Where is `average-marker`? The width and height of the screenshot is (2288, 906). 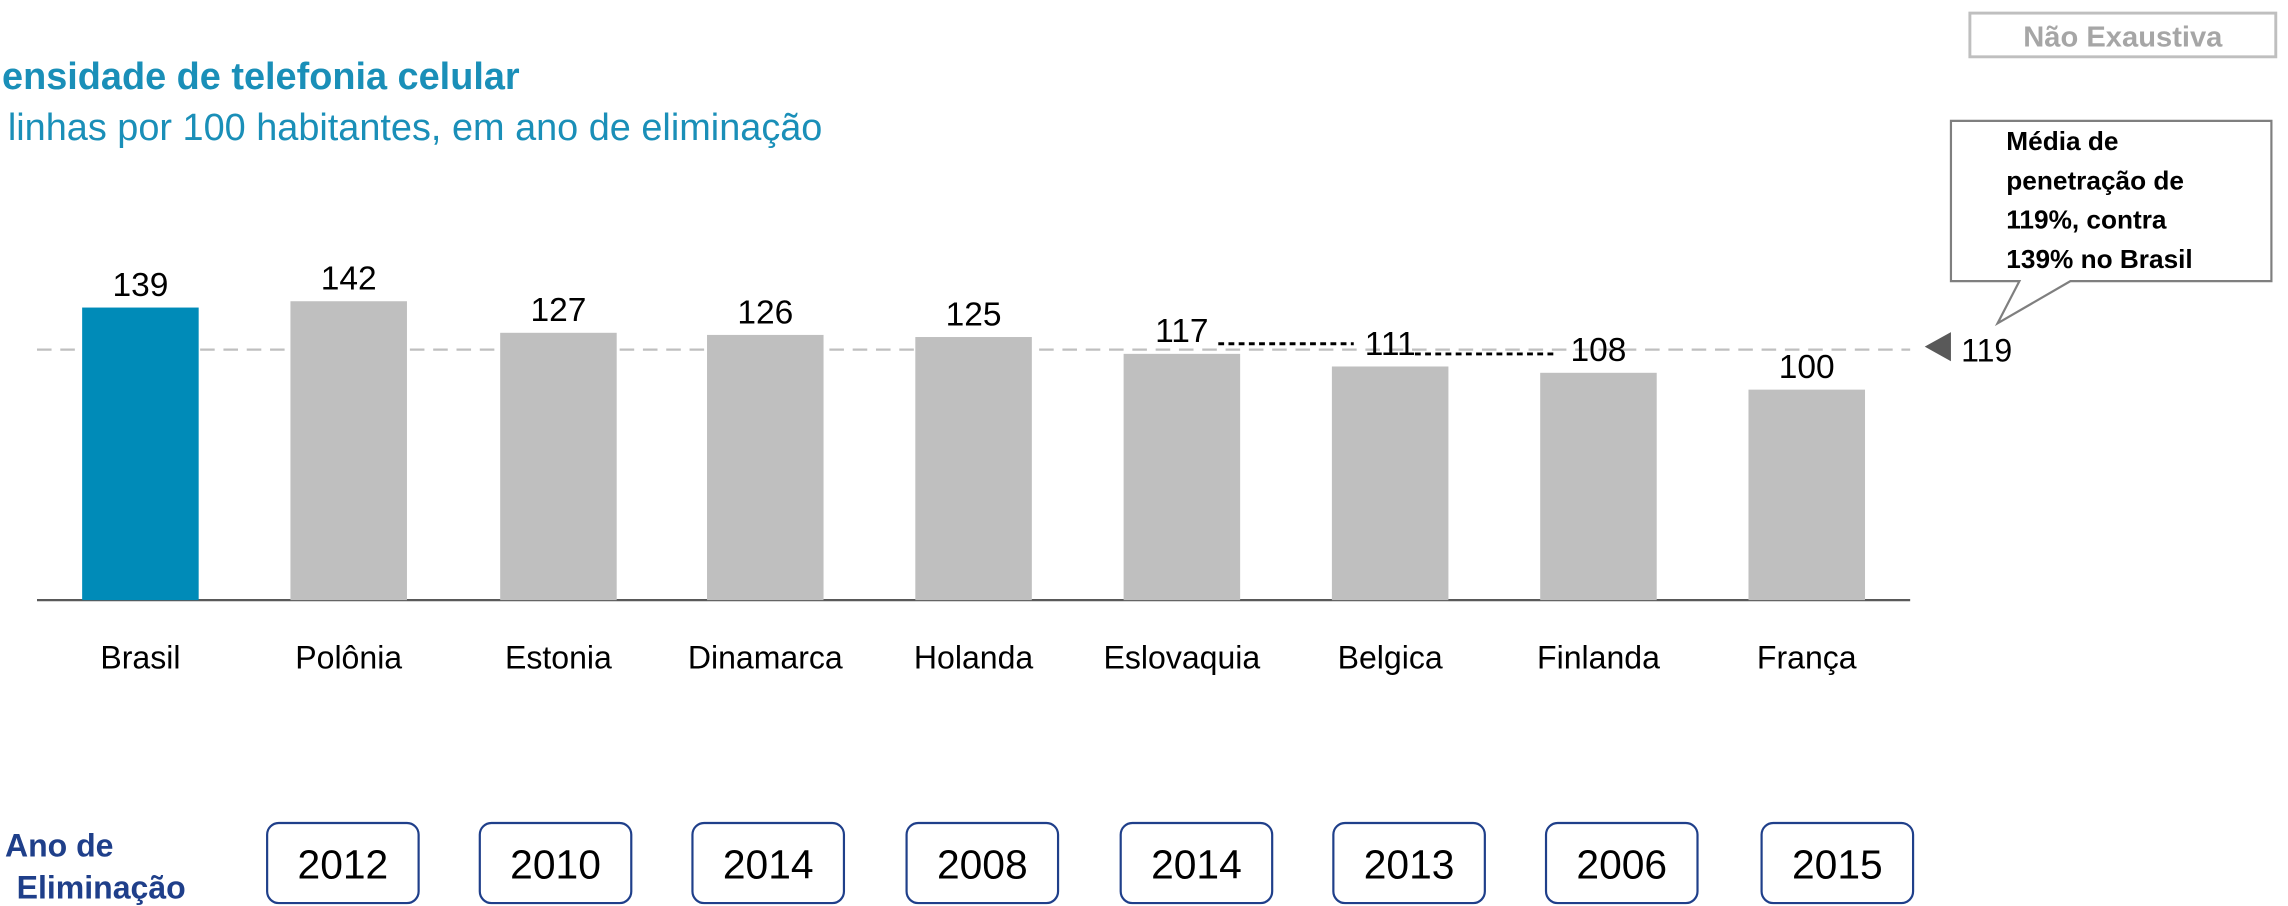
average-marker is located at coordinates (1937, 347).